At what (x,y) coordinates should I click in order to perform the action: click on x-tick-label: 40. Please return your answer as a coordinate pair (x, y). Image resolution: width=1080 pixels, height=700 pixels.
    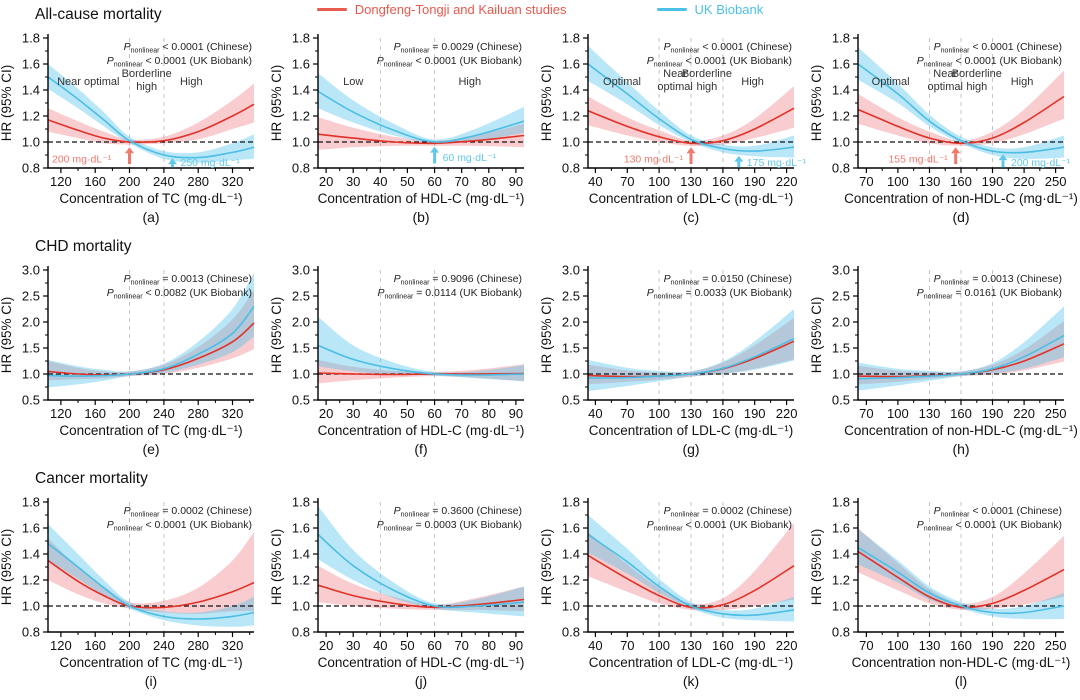
    Looking at the image, I should click on (380, 645).